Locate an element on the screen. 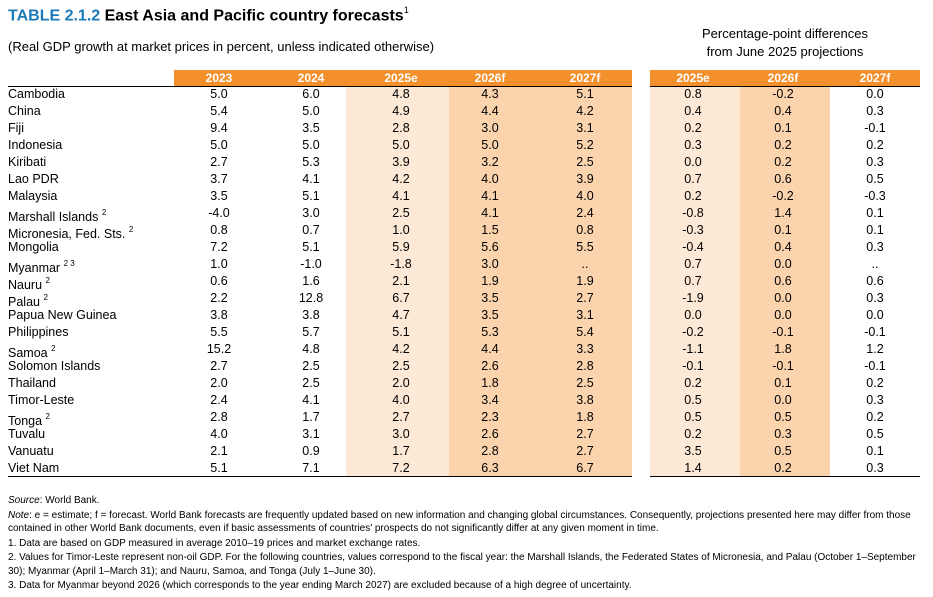  header-bar-main is located at coordinates (403, 78).